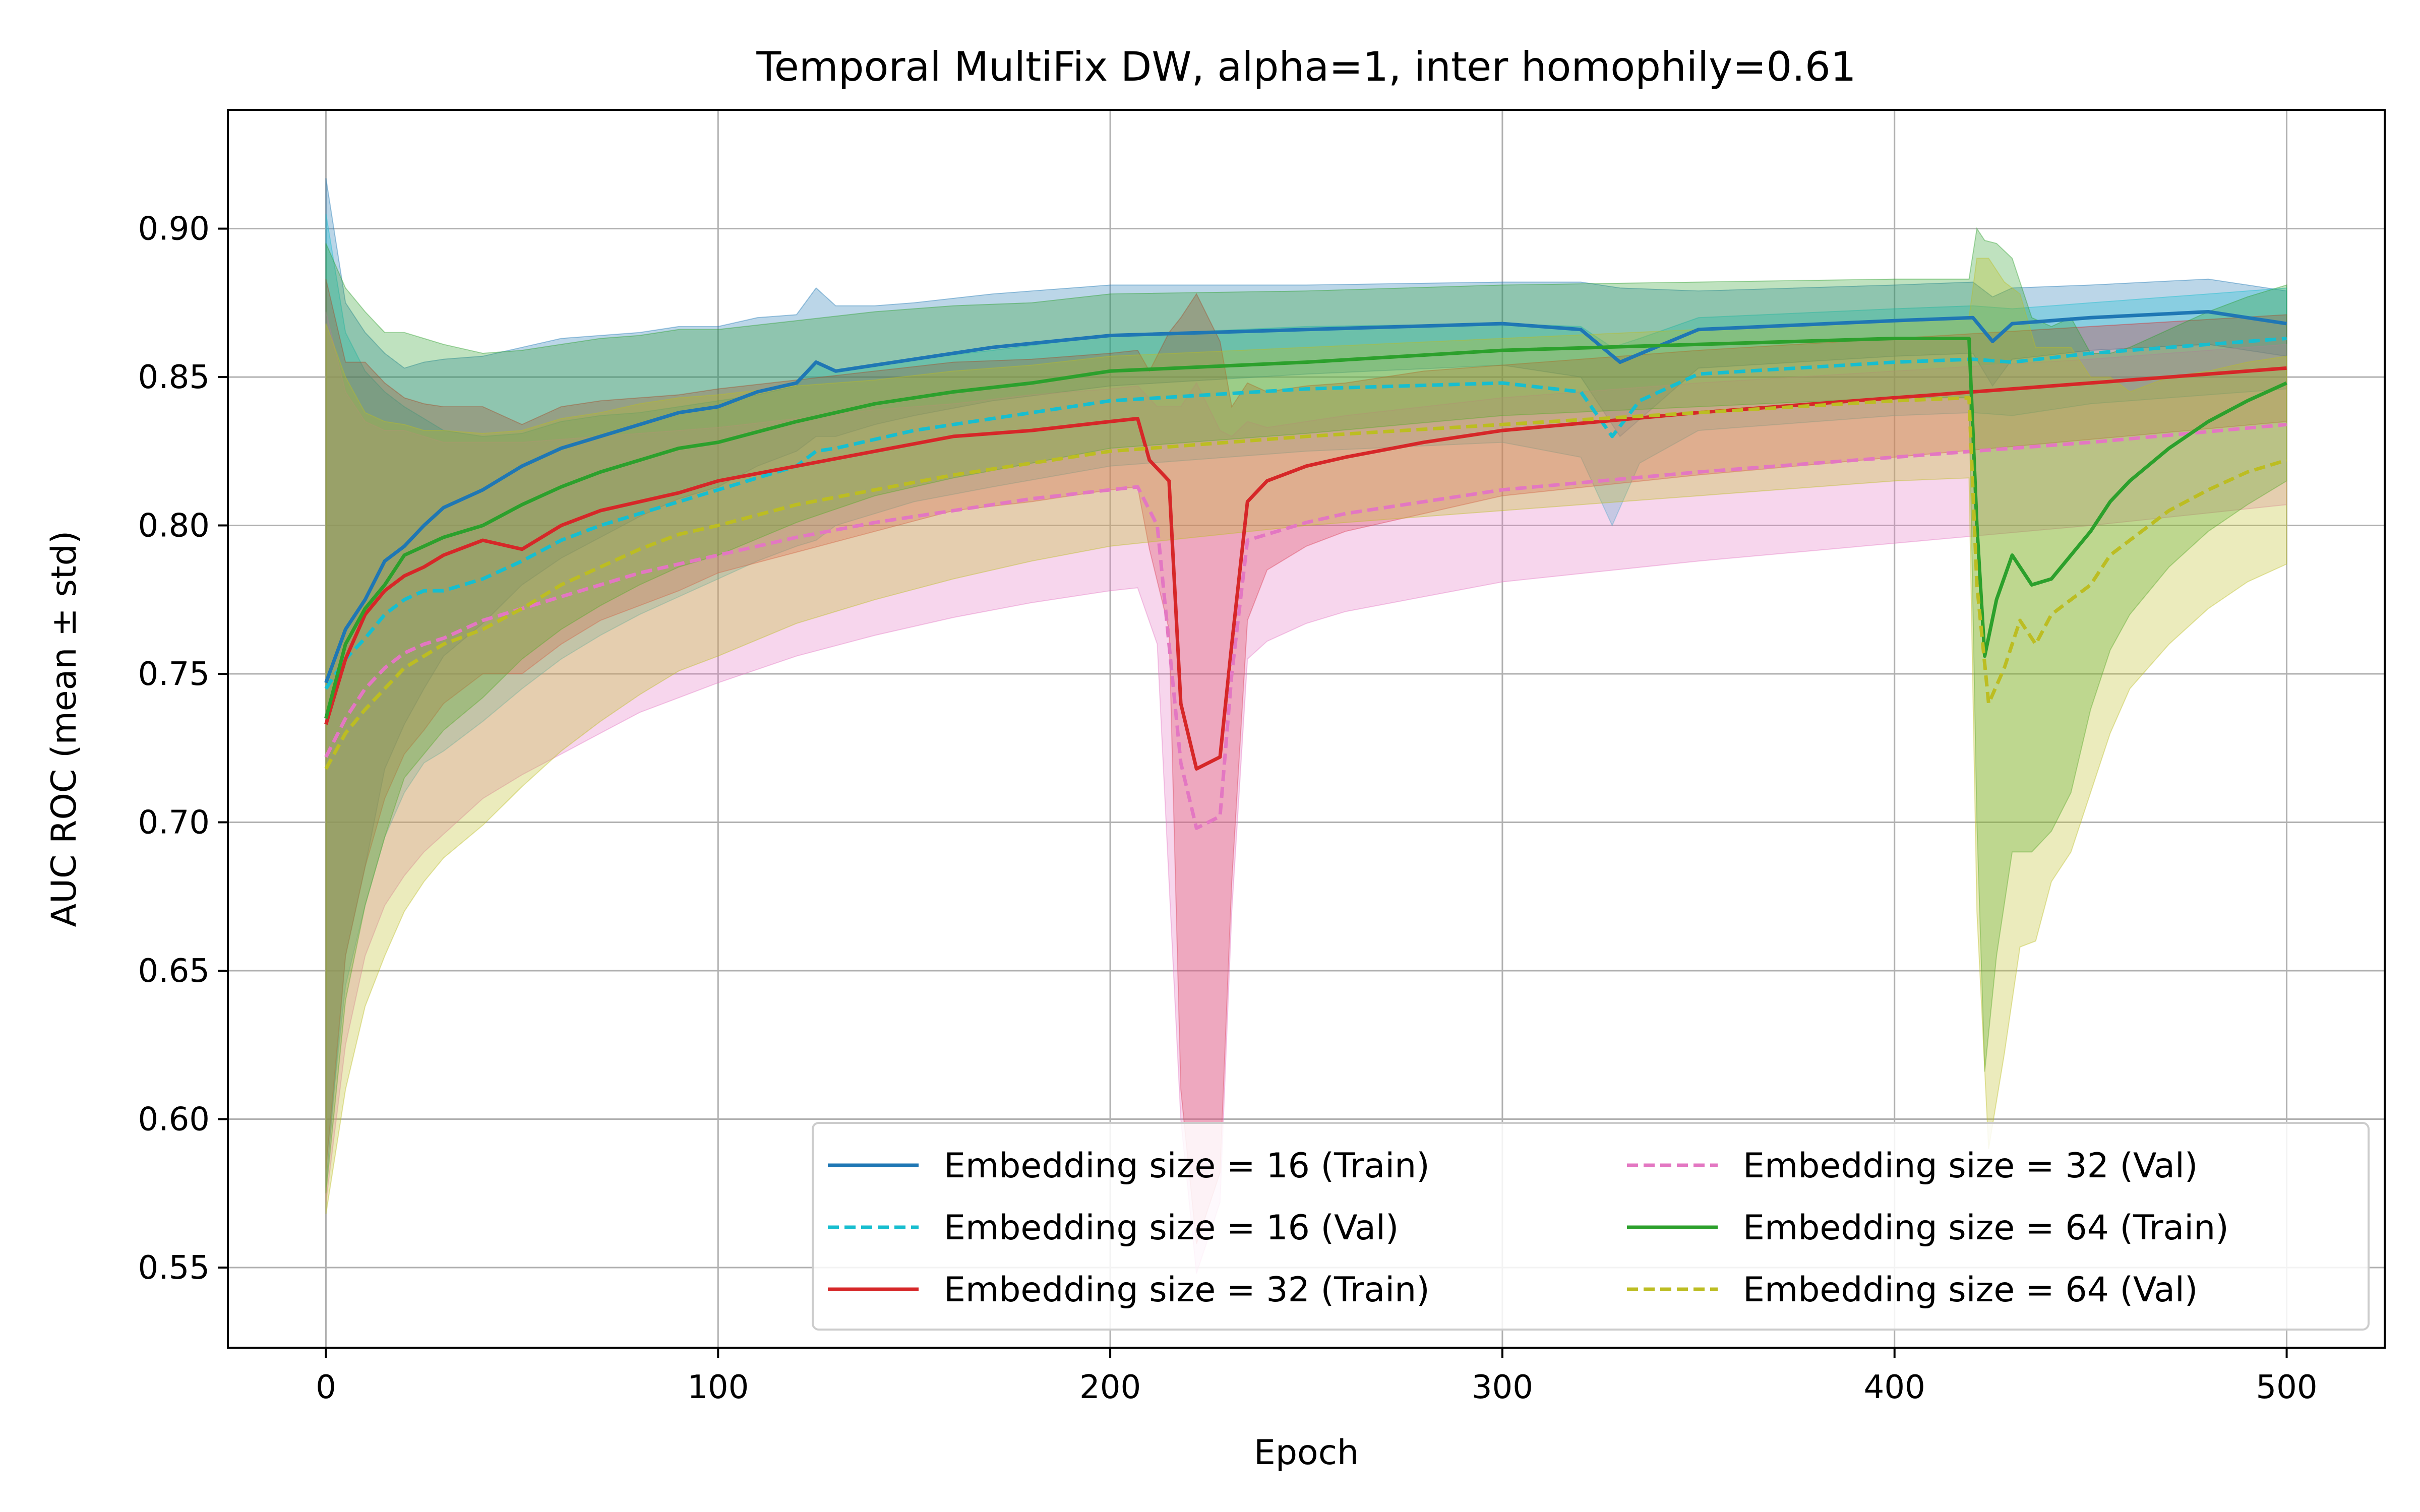 The image size is (2420, 1512). What do you see at coordinates (326, 1387) in the screenshot?
I see `x-tick-label: 0` at bounding box center [326, 1387].